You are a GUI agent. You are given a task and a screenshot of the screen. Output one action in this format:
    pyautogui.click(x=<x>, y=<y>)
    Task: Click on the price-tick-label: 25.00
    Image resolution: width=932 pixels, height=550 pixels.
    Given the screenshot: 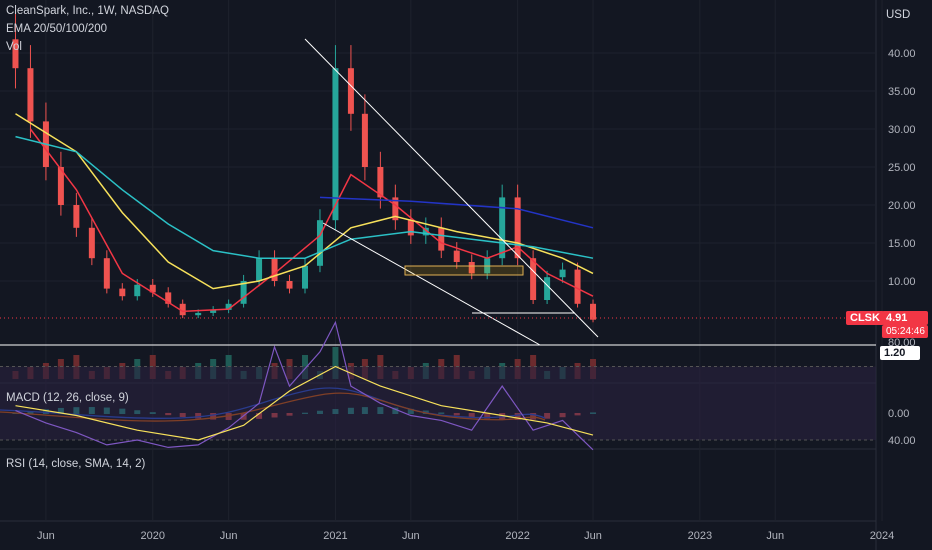 What is the action you would take?
    pyautogui.click(x=902, y=168)
    